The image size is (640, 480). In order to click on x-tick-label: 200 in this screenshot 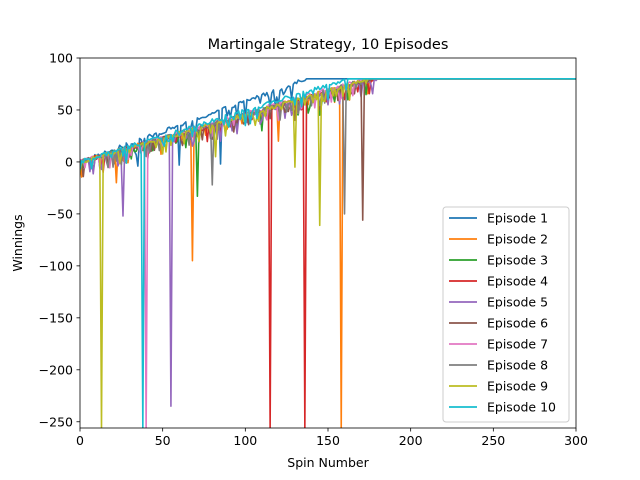, I will do `click(411, 440)`.